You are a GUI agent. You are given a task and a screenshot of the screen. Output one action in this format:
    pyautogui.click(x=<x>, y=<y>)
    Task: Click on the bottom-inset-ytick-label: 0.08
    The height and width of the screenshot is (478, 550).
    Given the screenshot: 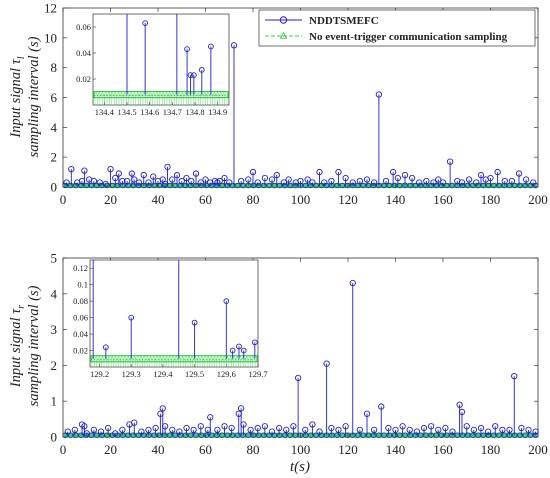 What is the action you would take?
    pyautogui.click(x=80, y=301)
    